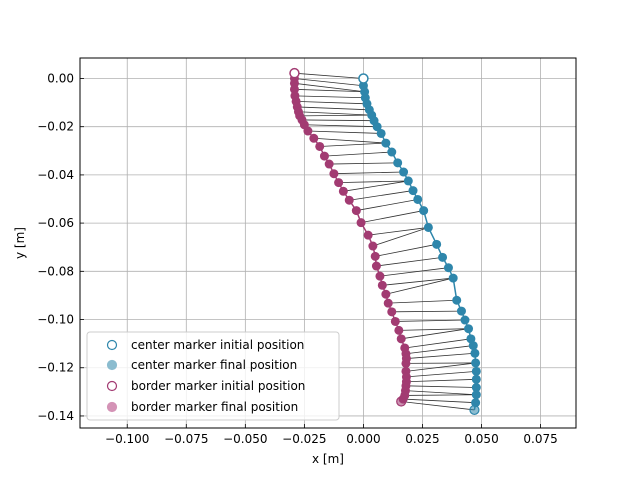 This screenshot has height=480, width=640. I want to click on x-axis-label: x [m], so click(328, 459).